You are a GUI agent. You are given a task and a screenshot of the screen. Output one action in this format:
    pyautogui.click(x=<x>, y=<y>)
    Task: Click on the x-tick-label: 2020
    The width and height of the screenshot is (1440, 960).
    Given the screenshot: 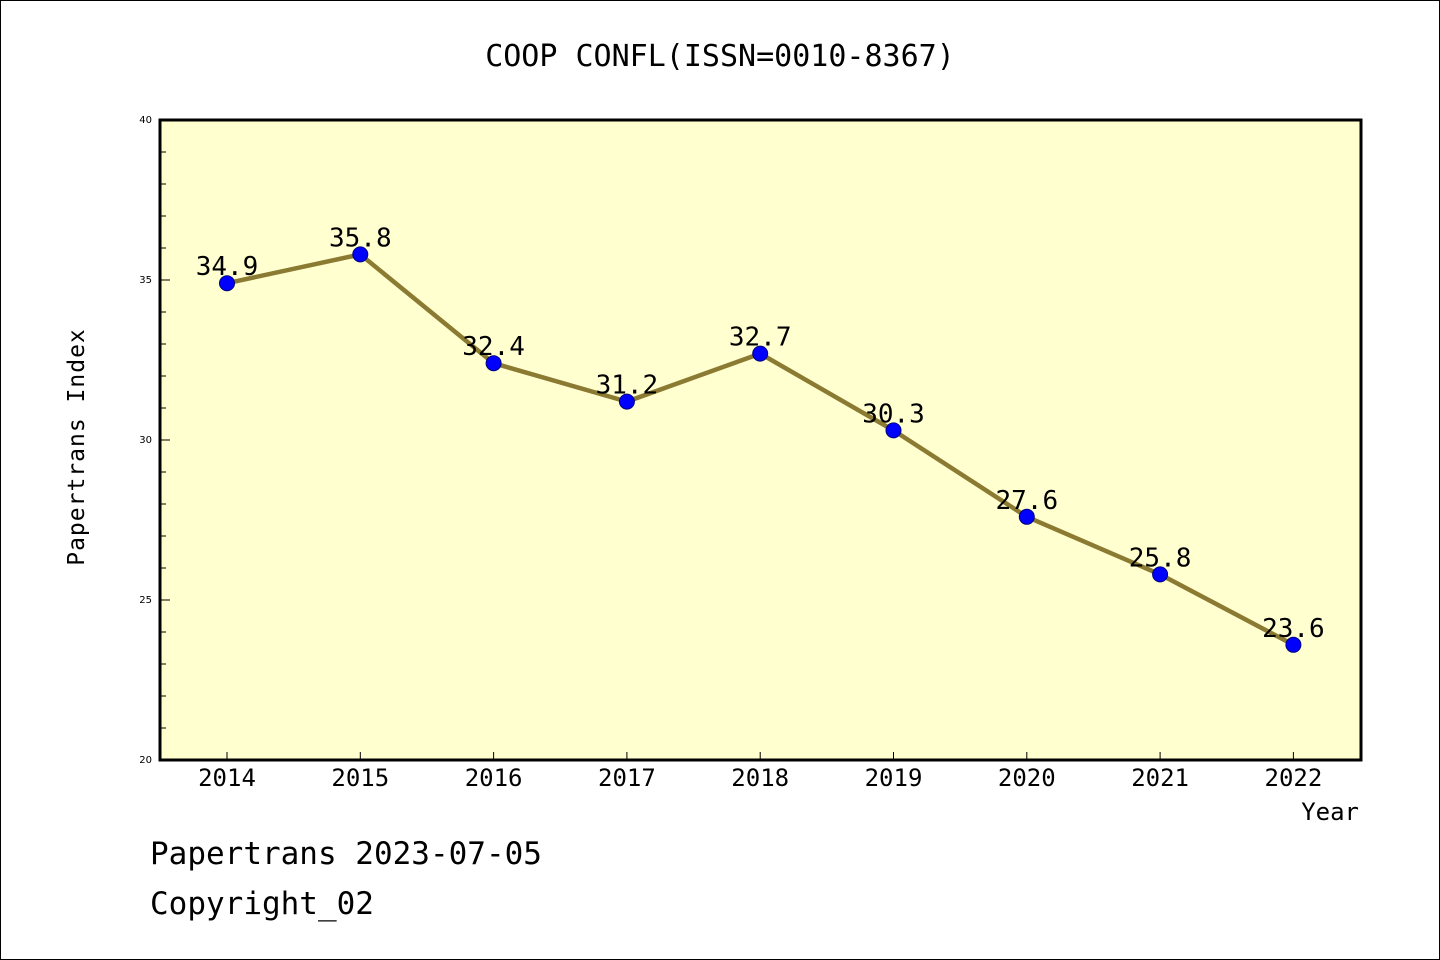 What is the action you would take?
    pyautogui.click(x=1027, y=778)
    